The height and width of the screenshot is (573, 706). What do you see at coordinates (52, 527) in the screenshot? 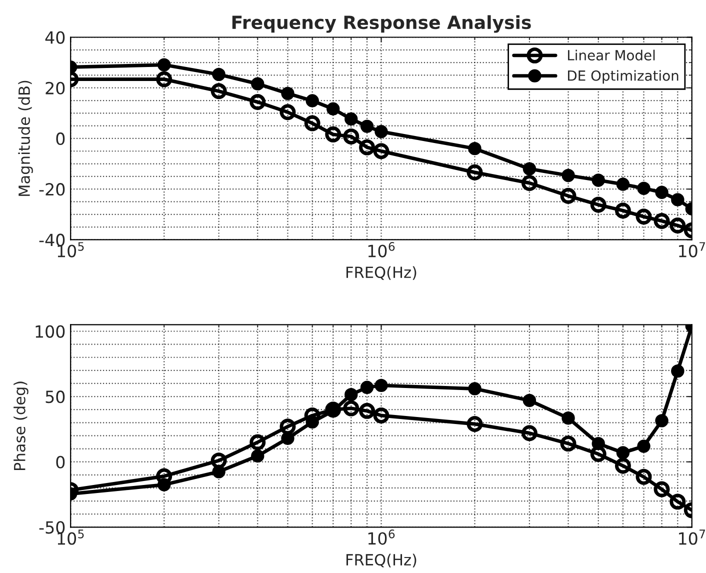
I see `y-tick-label: -50` at bounding box center [52, 527].